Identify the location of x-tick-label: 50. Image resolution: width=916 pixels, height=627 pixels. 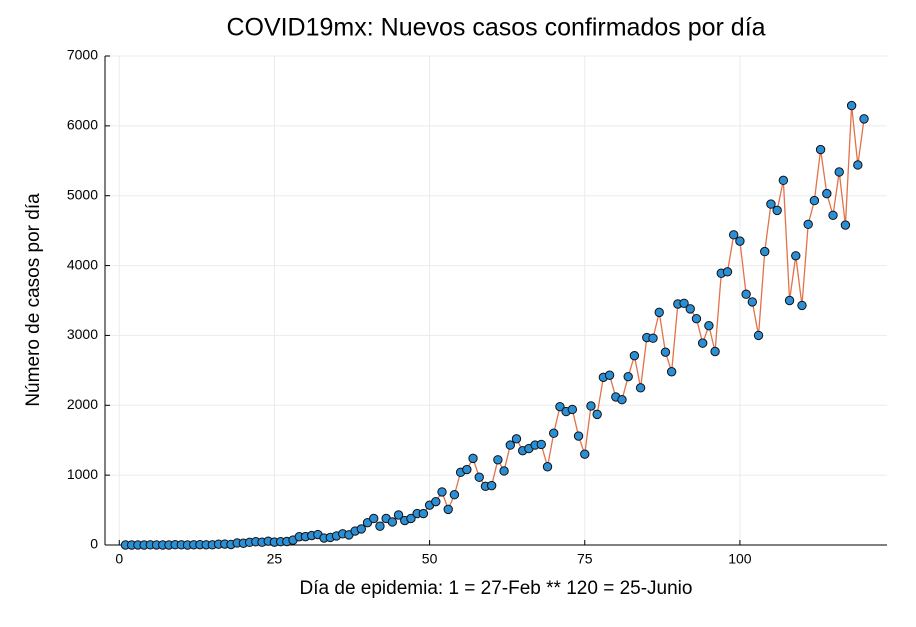
(430, 559).